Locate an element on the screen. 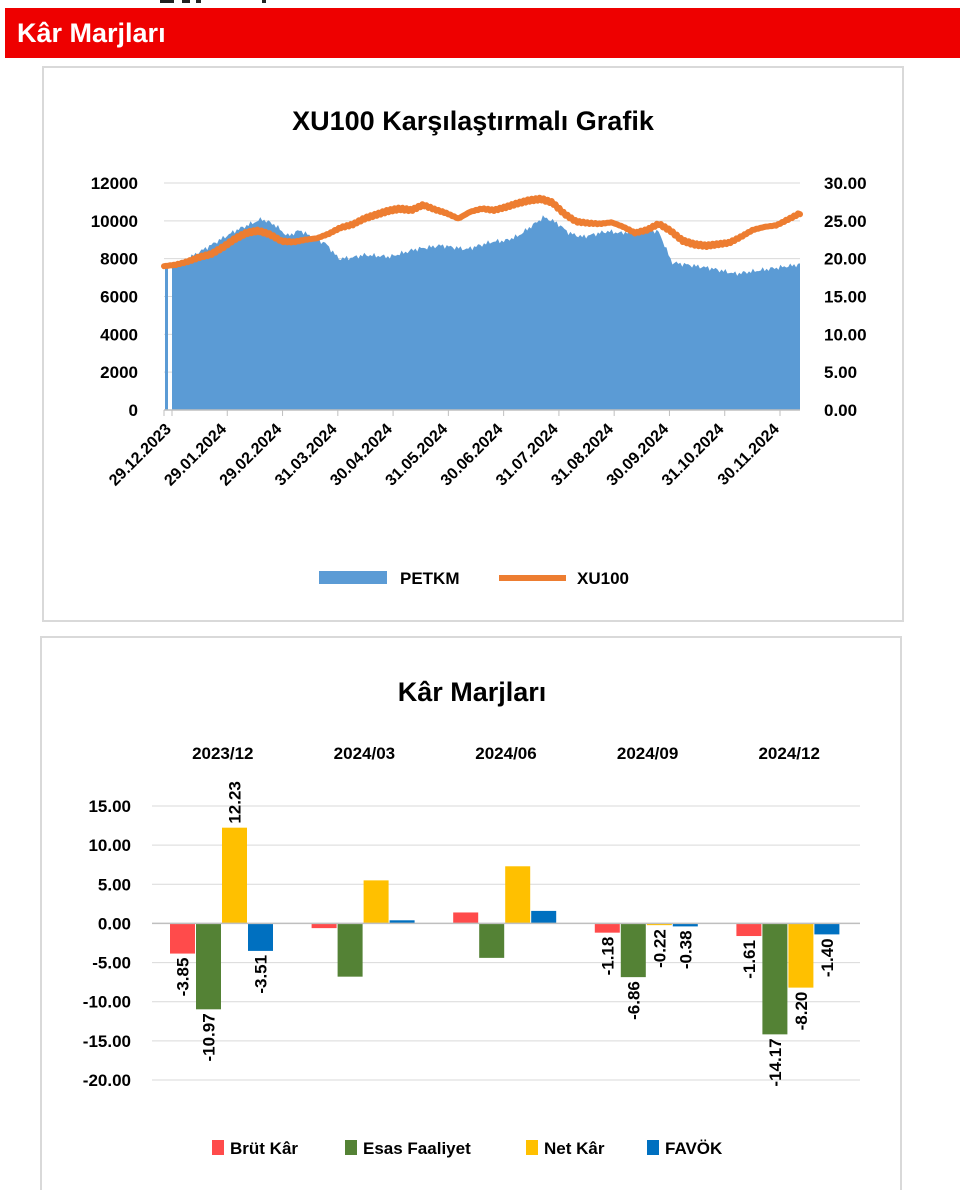 The width and height of the screenshot is (960, 1195). xu100-line-series is located at coordinates (482, 232).